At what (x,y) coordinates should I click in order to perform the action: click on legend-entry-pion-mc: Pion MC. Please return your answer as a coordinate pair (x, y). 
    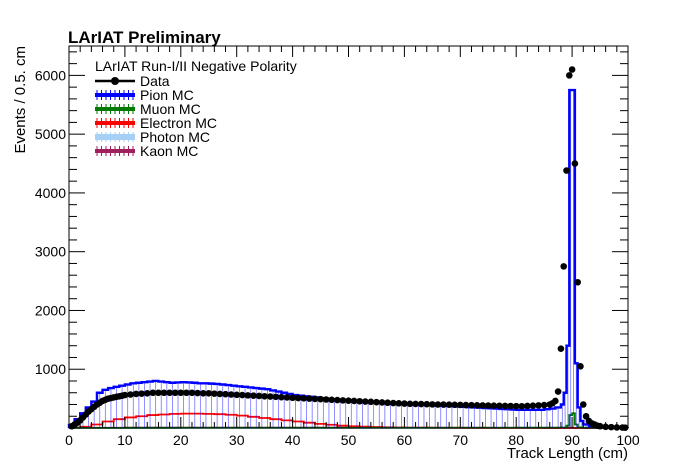
    Looking at the image, I should click on (144, 95).